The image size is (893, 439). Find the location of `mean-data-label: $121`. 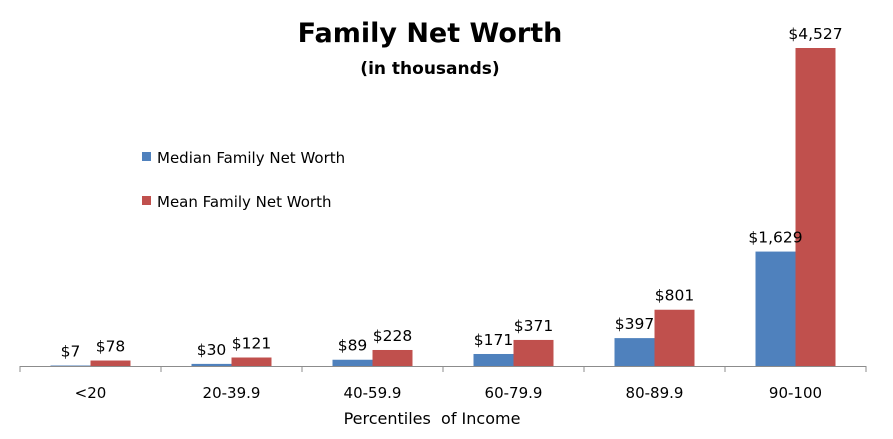

mean-data-label: $121 is located at coordinates (251, 344).